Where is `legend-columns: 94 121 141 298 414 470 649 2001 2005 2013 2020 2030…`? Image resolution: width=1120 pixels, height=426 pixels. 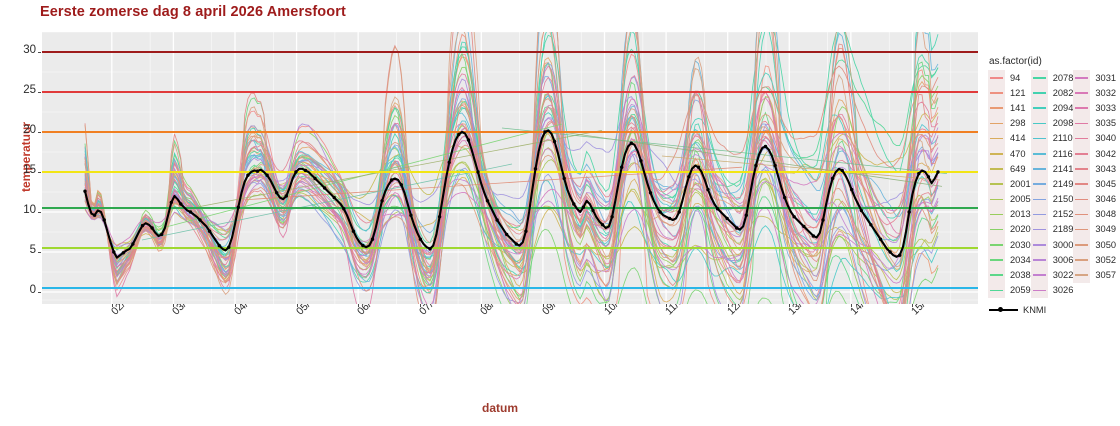 legend-columns: 94 121 141 298 414 470 649 2001 2005 2013 2020 2030… is located at coordinates (1054, 184).